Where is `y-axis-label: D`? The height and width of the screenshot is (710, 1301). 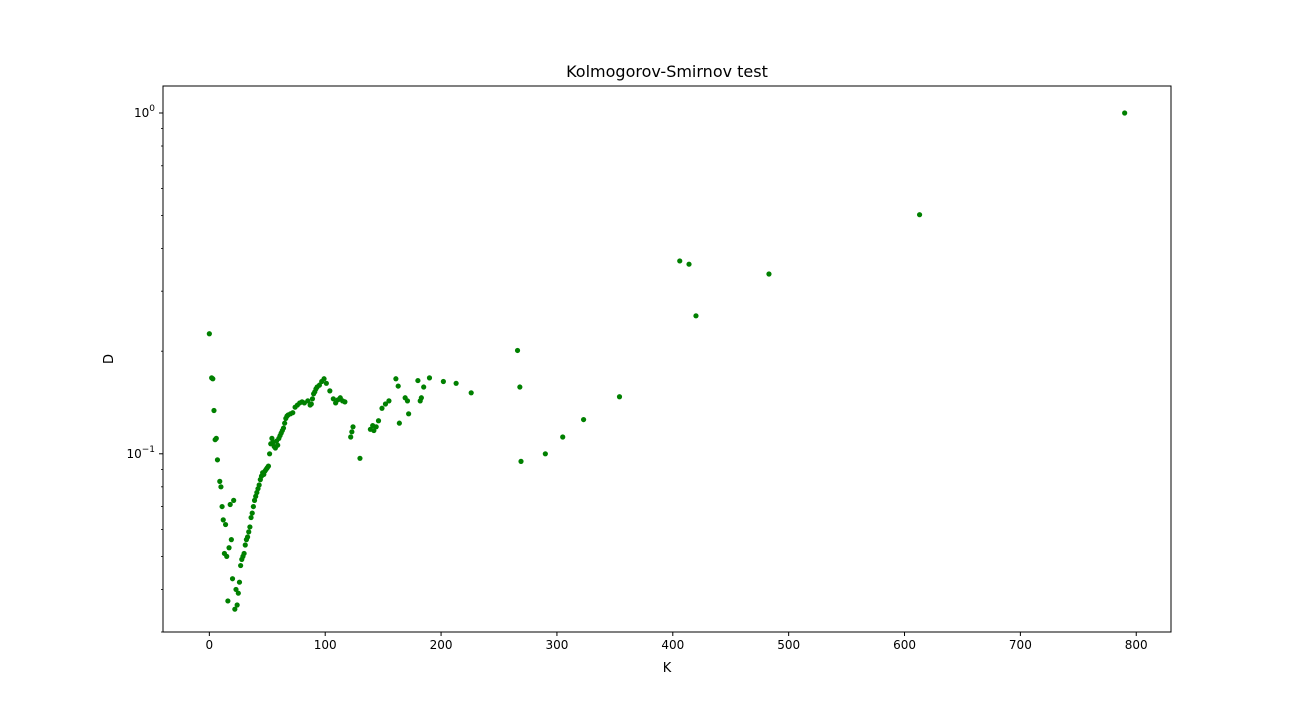
y-axis-label: D is located at coordinates (109, 359).